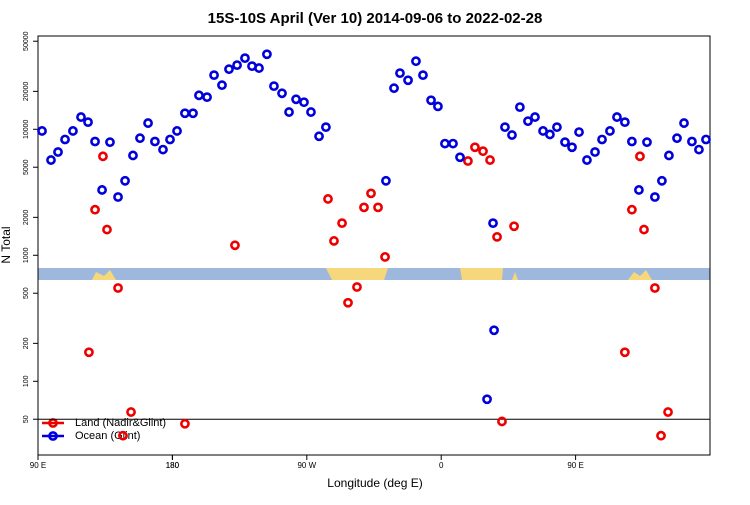 The image size is (750, 505). I want to click on y-tick-label: 200, so click(26, 343).